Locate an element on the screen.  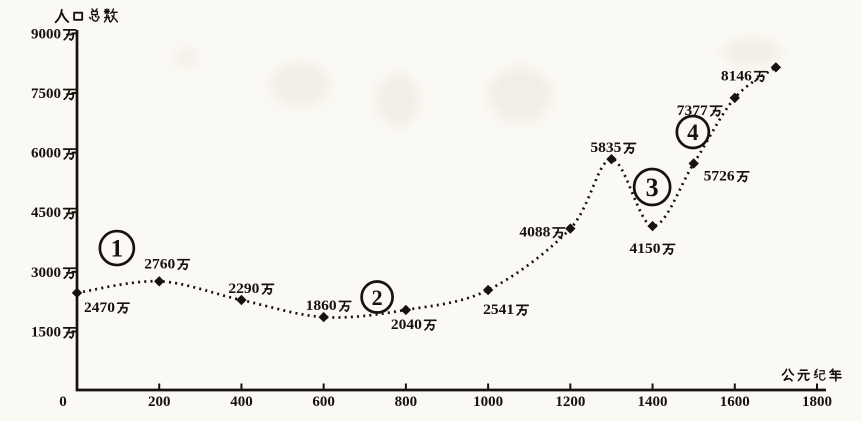
x-tick-label: 800 is located at coordinates (406, 402).